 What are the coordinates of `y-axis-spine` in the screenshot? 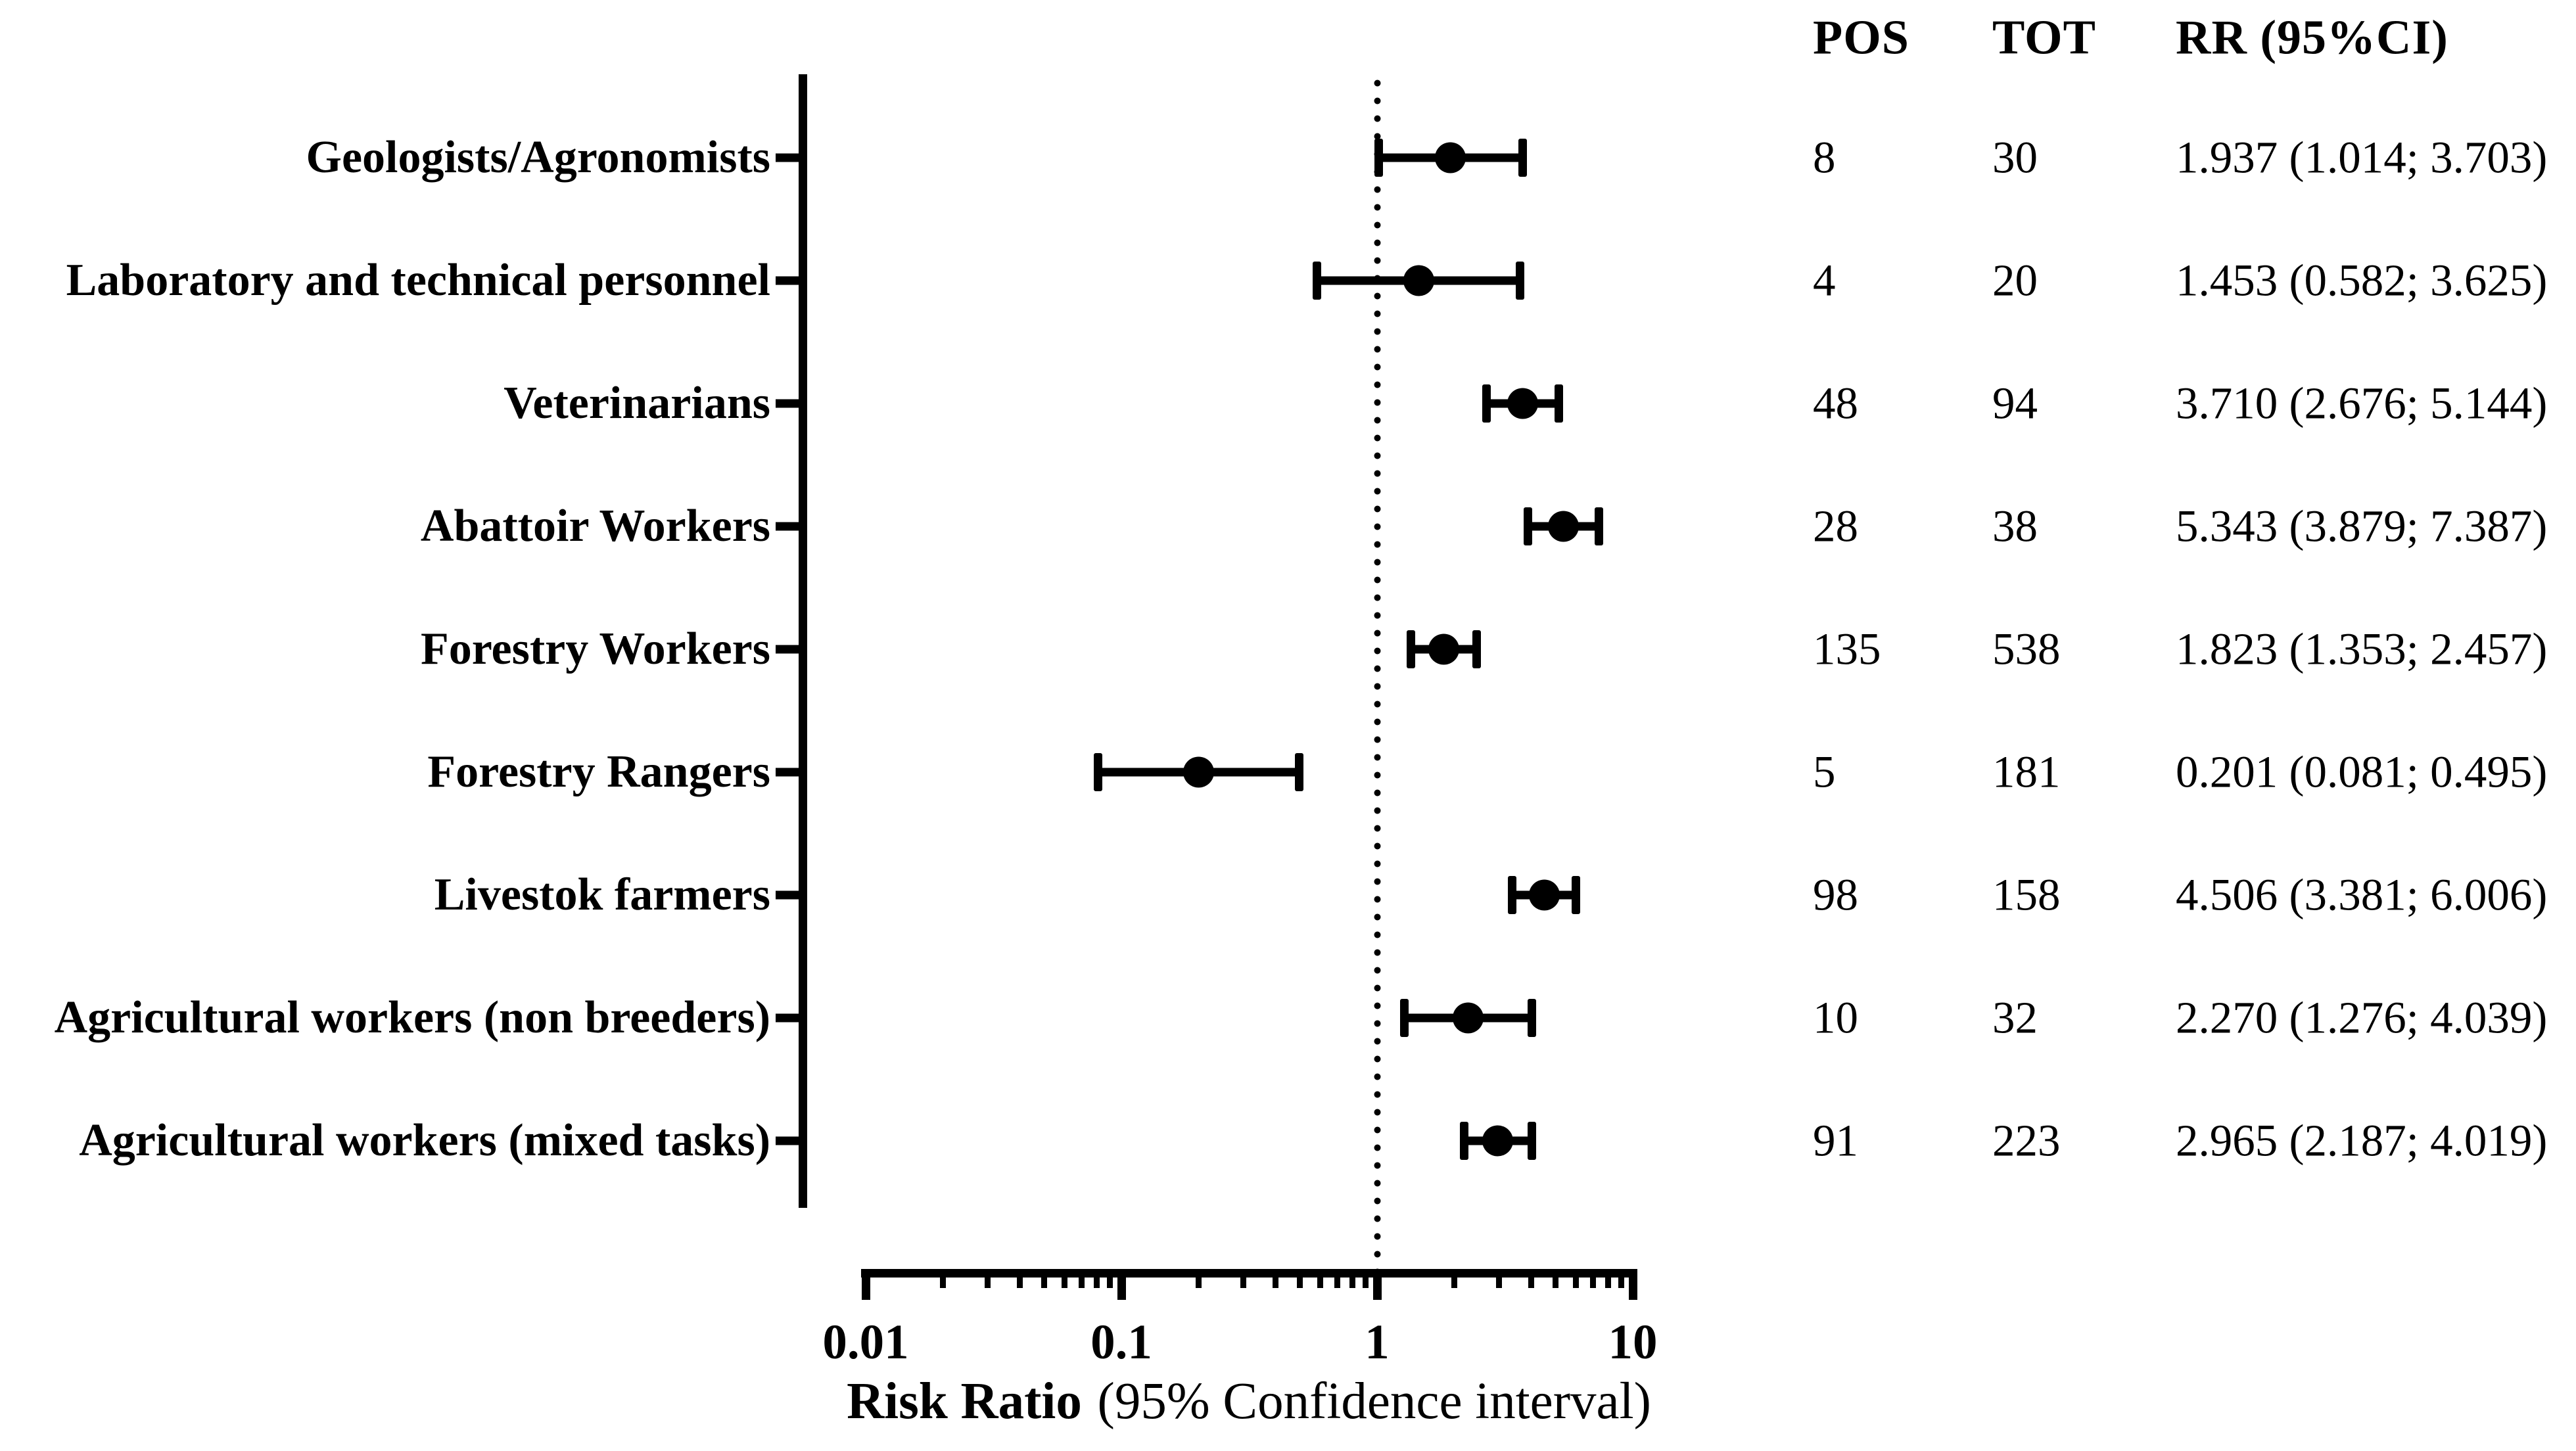 It's located at (803, 641).